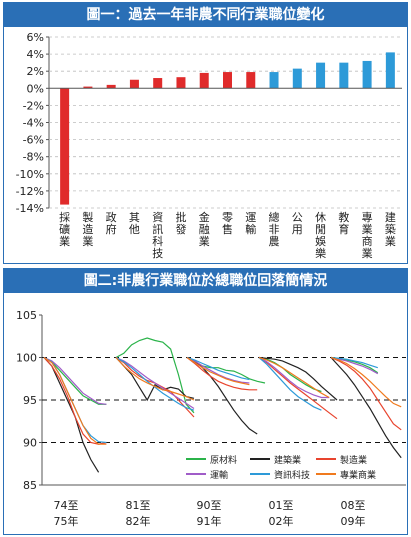 Image resolution: width=411 pixels, height=537 pixels. What do you see at coordinates (219, 475) in the screenshot?
I see `legend-label: 運輸` at bounding box center [219, 475].